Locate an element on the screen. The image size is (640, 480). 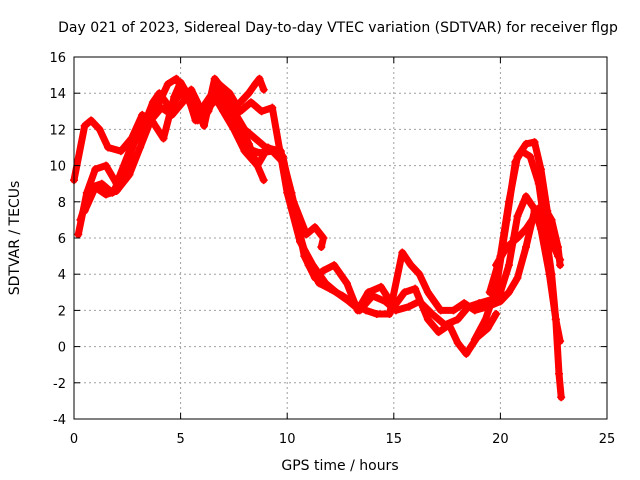
series-line is located at coordinates (527, 238).